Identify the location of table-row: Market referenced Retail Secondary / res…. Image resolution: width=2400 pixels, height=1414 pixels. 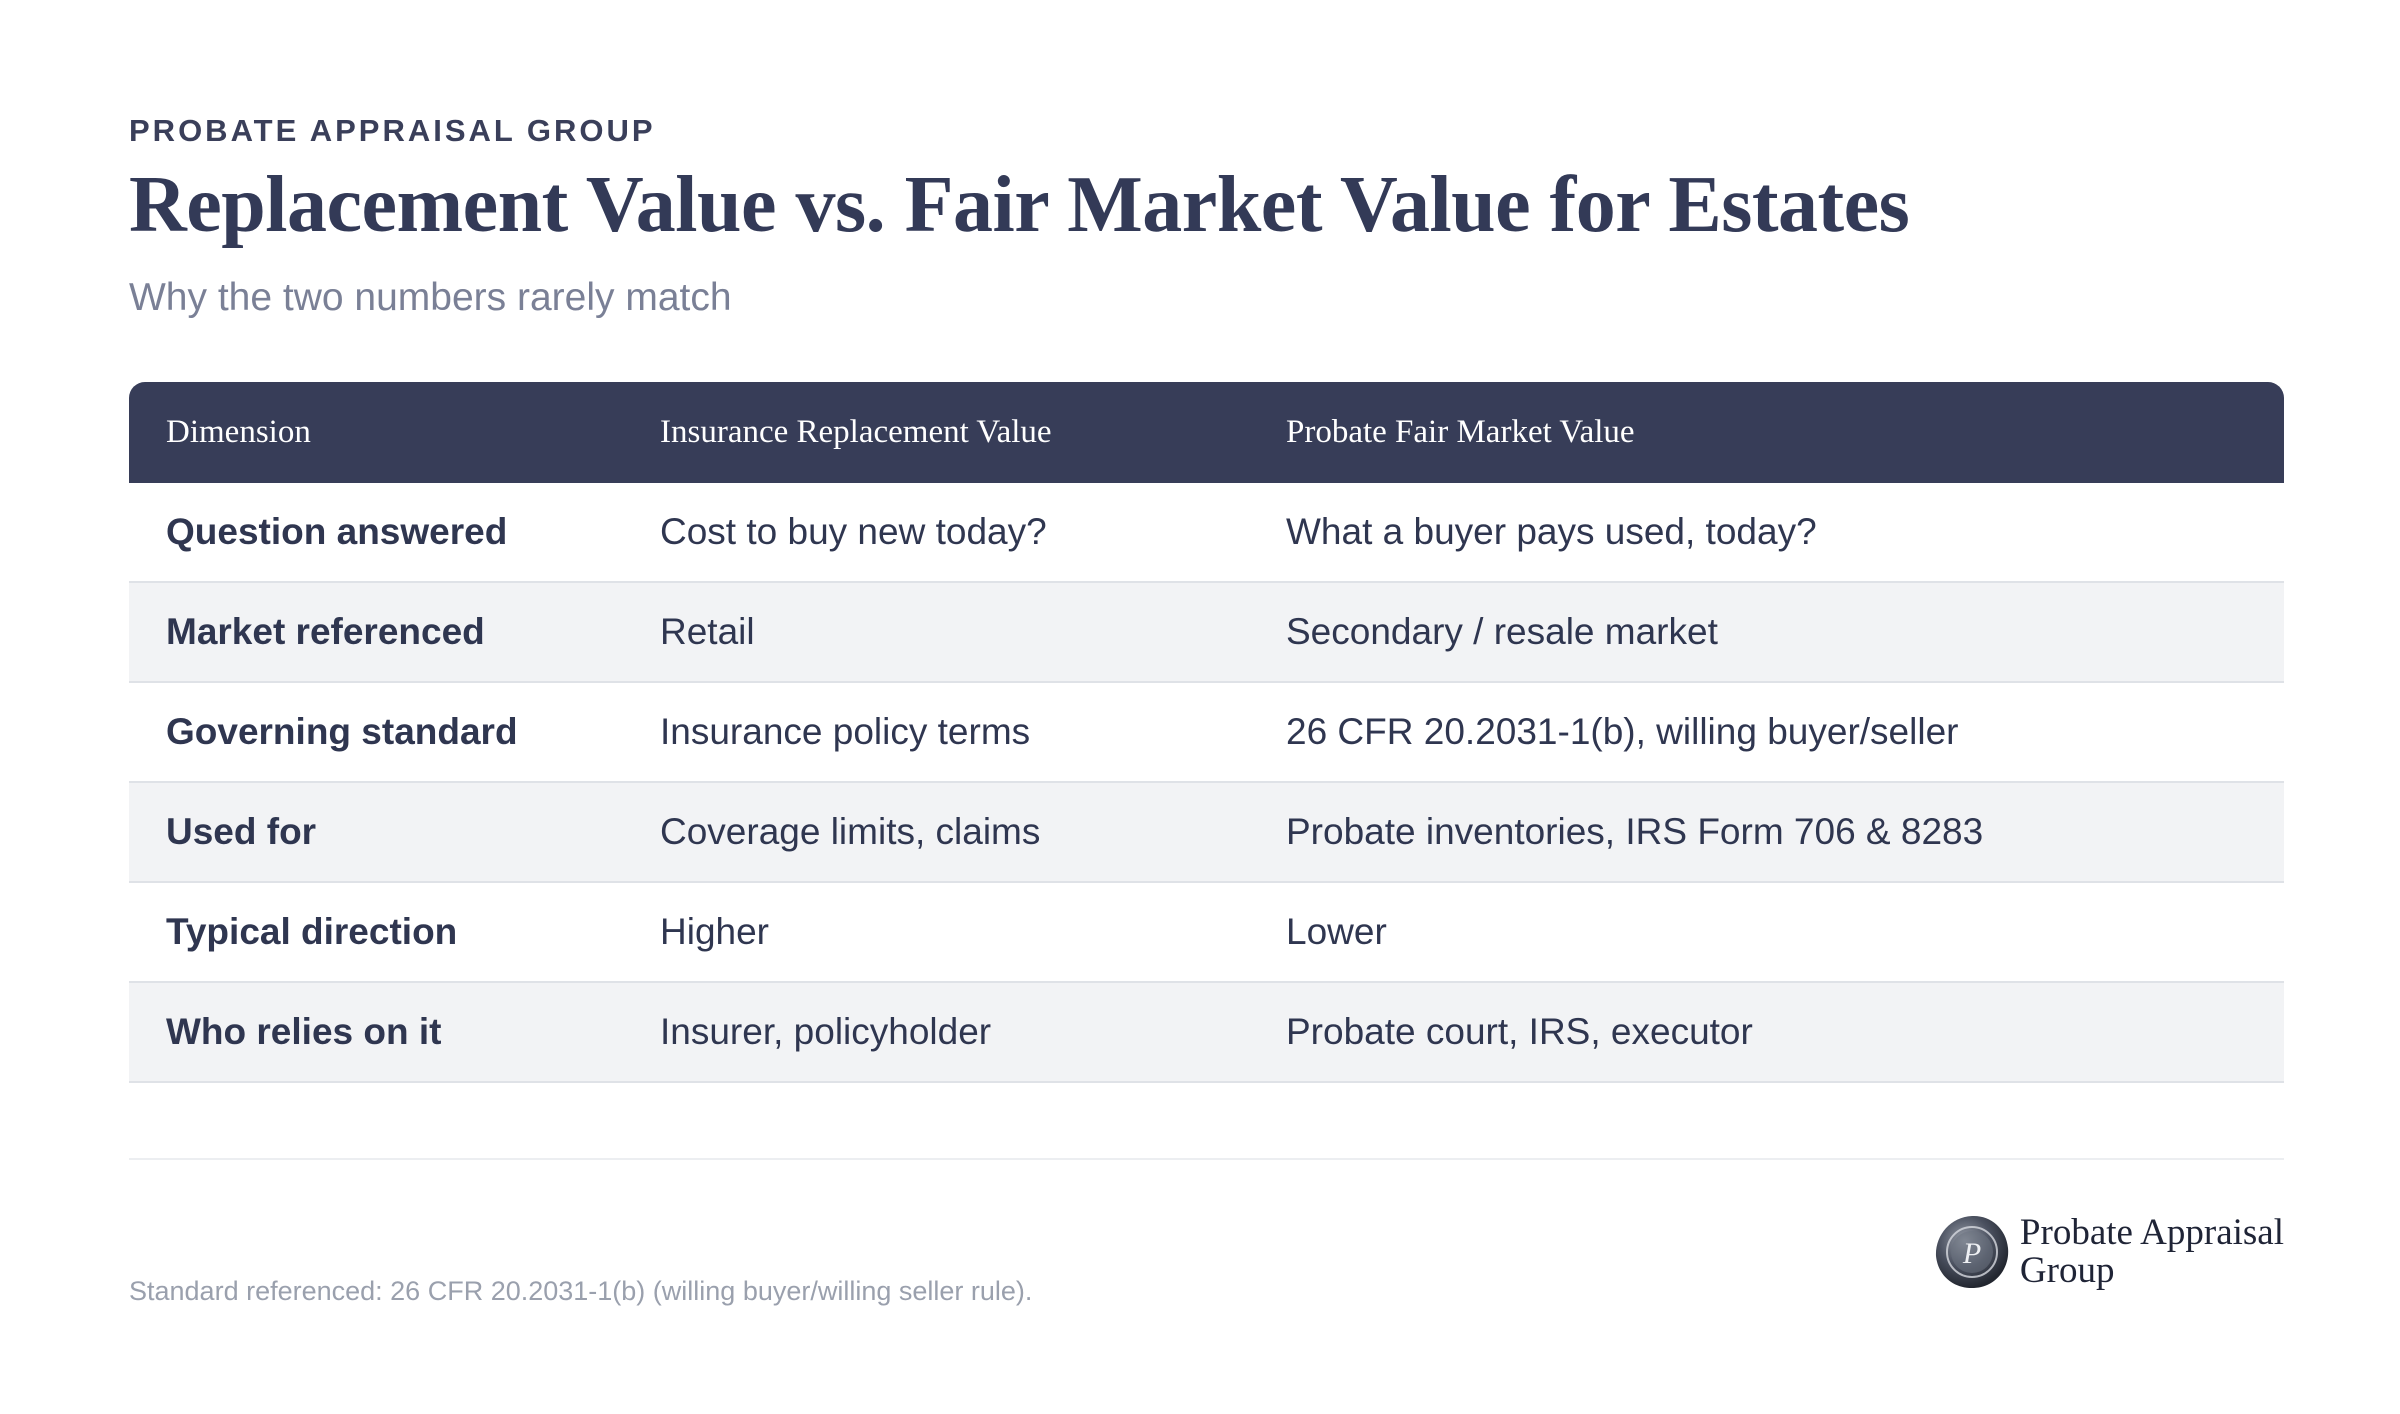
(1206, 633).